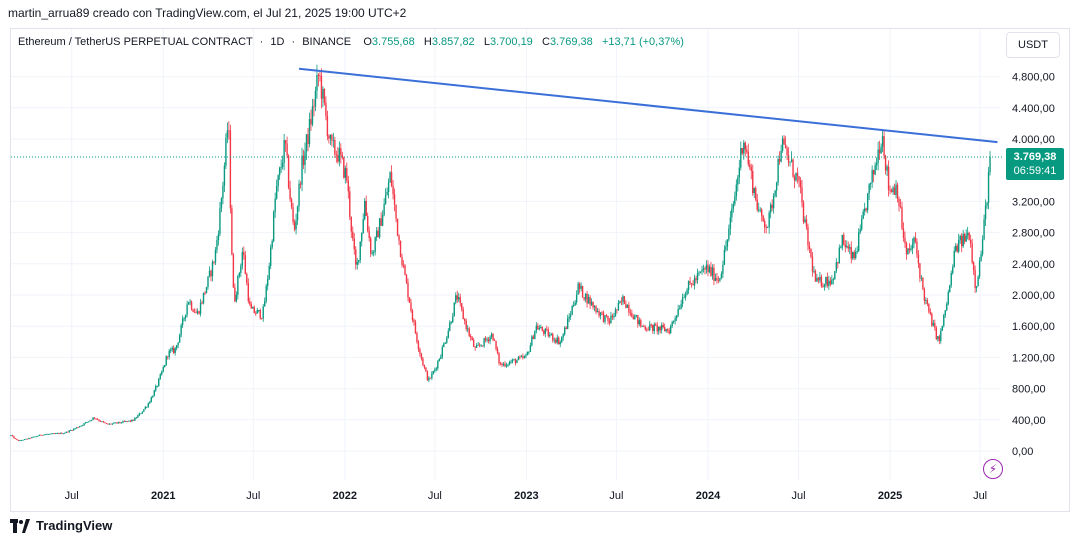 The width and height of the screenshot is (1080, 546). What do you see at coordinates (993, 469) in the screenshot?
I see `lightning-bolt-icon: ⚡` at bounding box center [993, 469].